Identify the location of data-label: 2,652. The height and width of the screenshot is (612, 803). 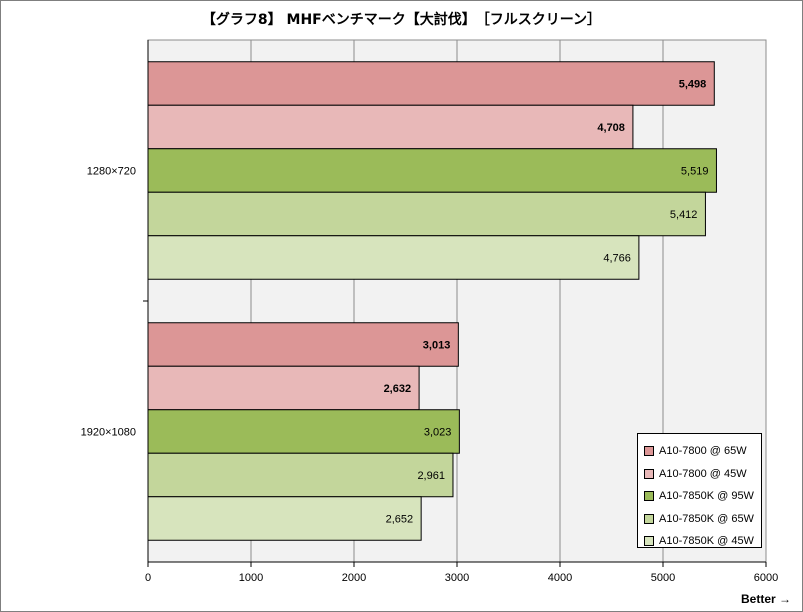
(400, 520).